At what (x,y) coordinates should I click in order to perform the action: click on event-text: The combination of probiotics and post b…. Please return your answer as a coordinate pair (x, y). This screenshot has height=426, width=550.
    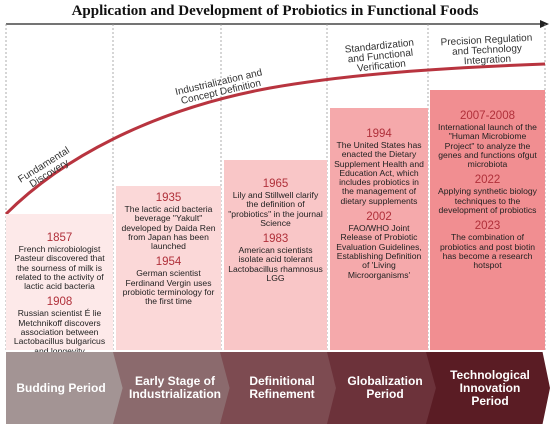
    Looking at the image, I should click on (487, 251).